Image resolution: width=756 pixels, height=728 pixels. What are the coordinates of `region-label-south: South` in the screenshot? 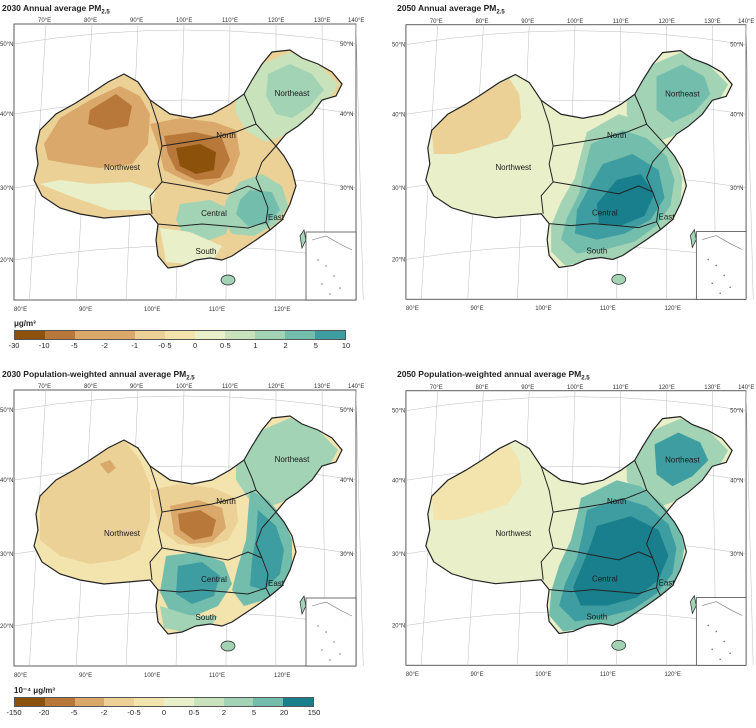 It's located at (206, 617).